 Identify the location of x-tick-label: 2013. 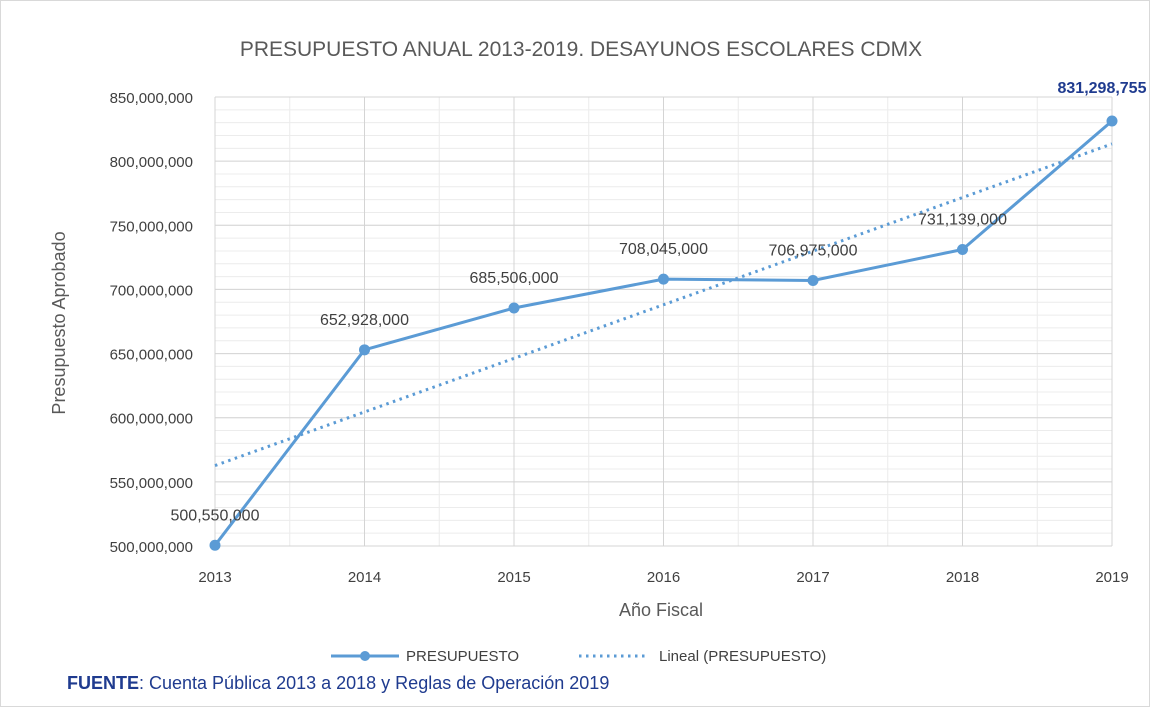
(214, 577).